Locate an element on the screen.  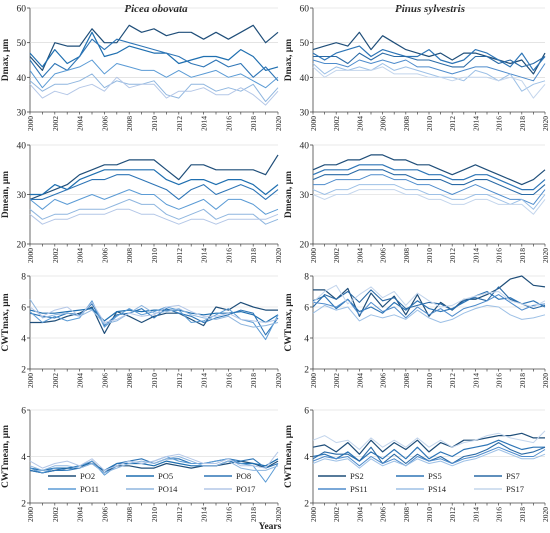
legend-right: PS2 PS5 PS7 PS11 PS14 PS17 is located at coordinates (421, 482).